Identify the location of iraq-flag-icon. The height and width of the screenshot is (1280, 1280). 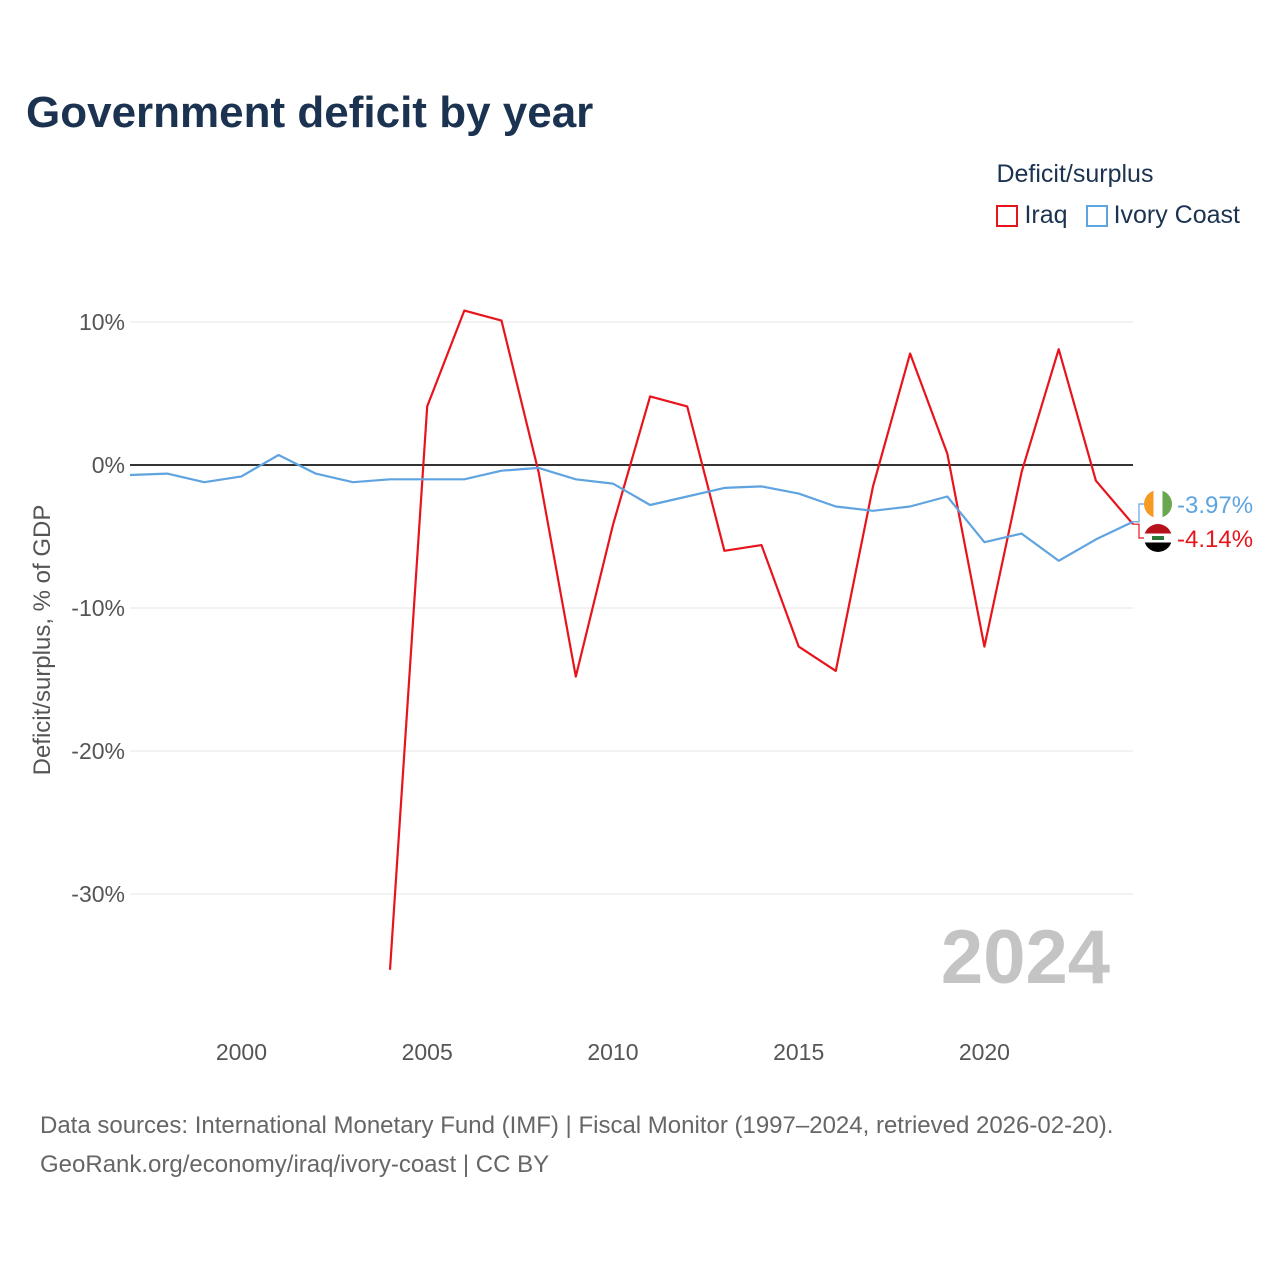
(1158, 538).